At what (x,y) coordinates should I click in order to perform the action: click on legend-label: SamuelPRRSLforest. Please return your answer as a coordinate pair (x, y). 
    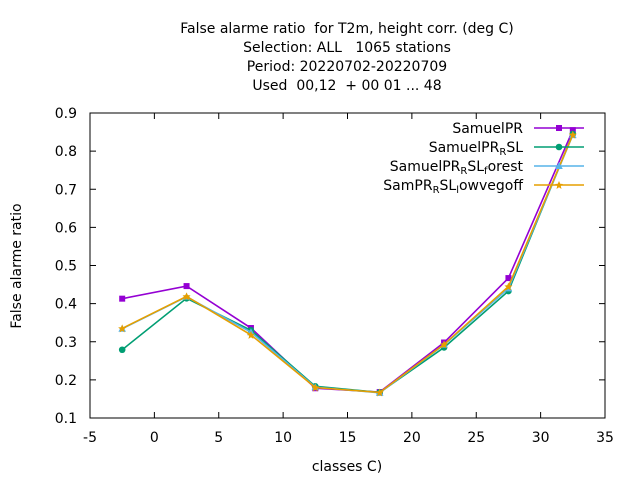
    Looking at the image, I should click on (457, 168).